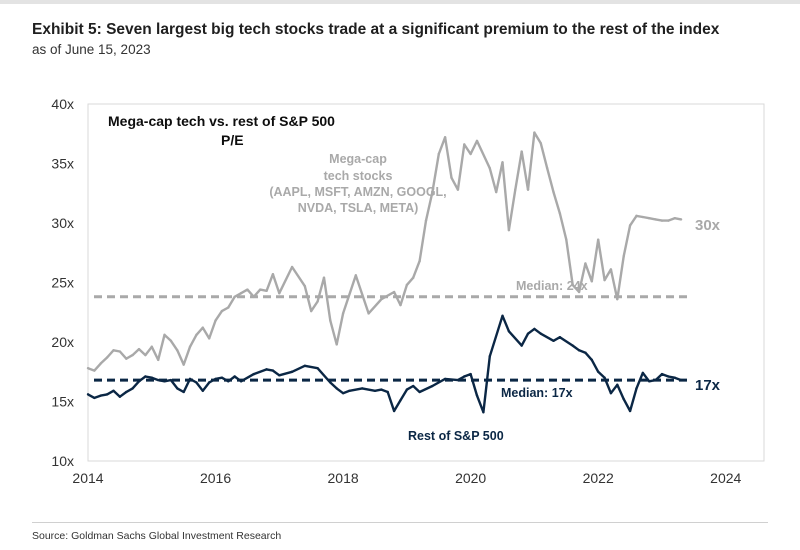  I want to click on x-tick-label: 2020, so click(470, 478).